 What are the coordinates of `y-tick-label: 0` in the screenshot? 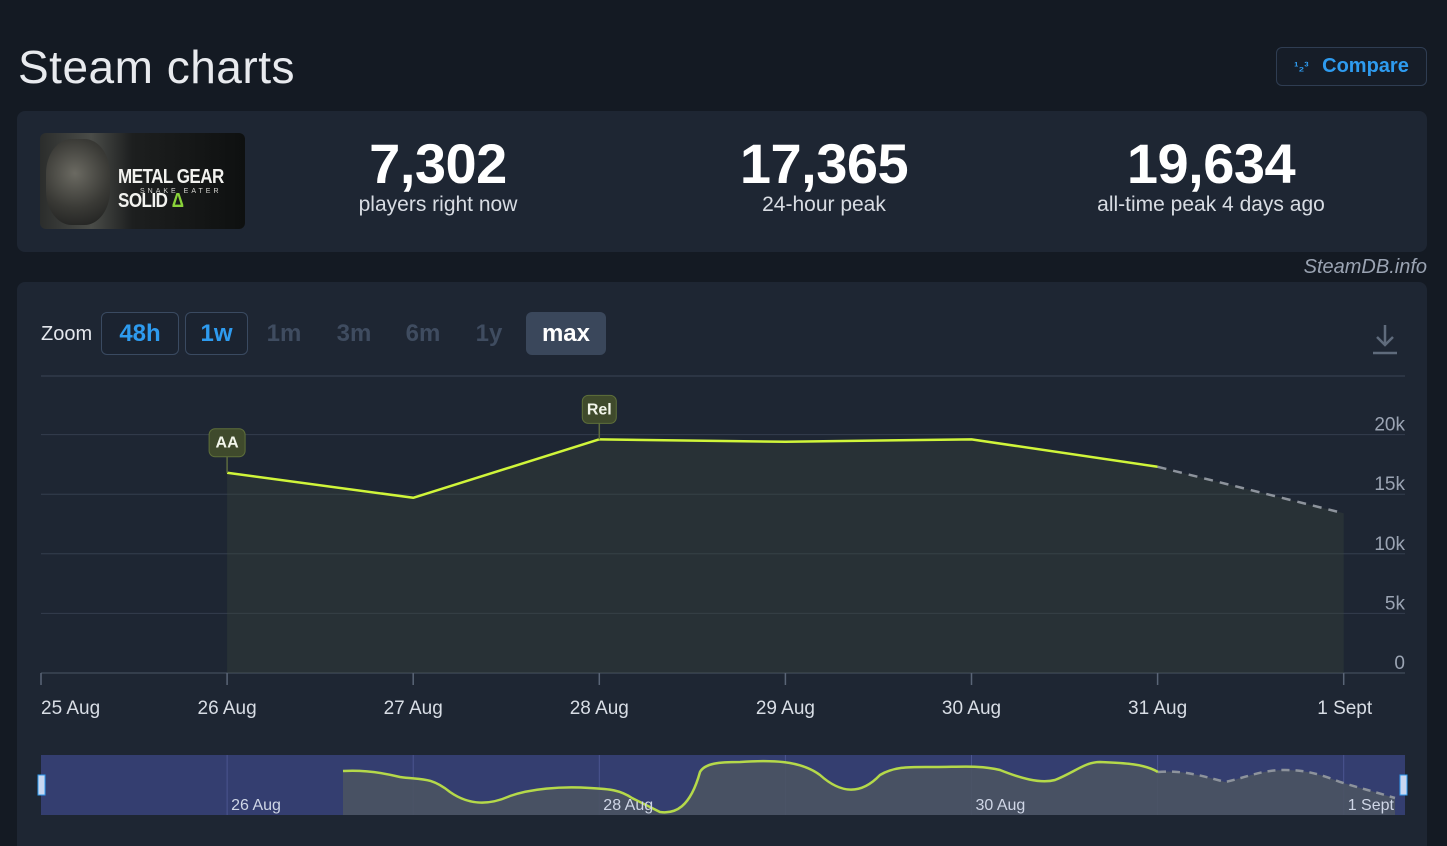 It's located at (1399, 663).